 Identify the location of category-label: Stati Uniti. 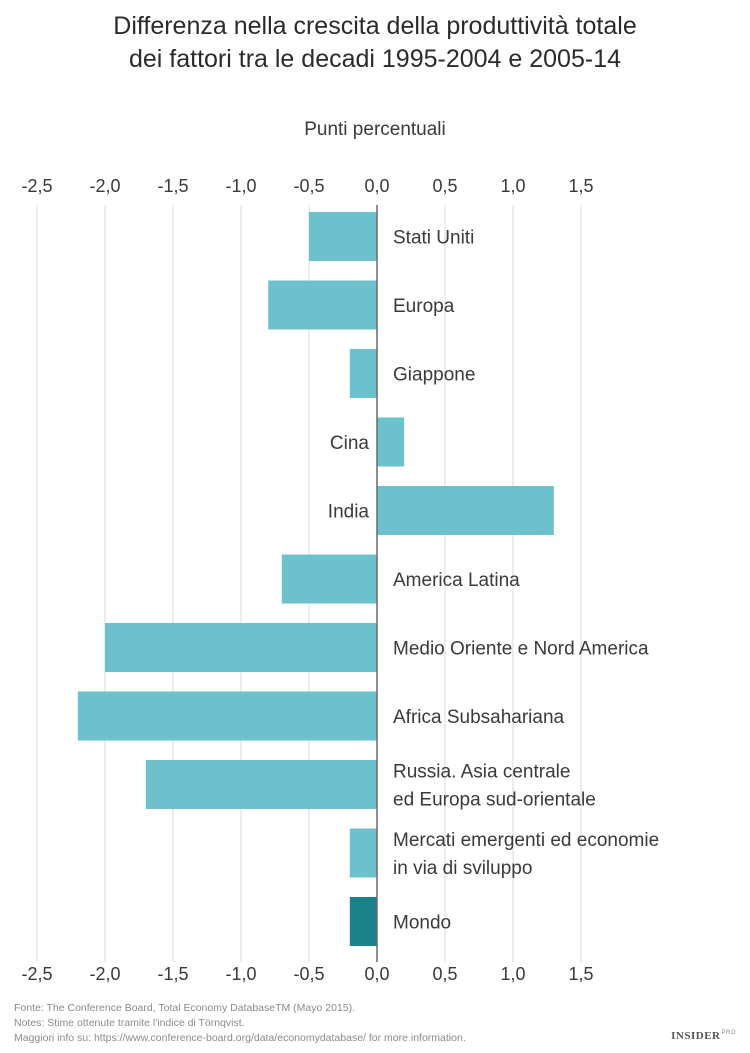
(433, 238).